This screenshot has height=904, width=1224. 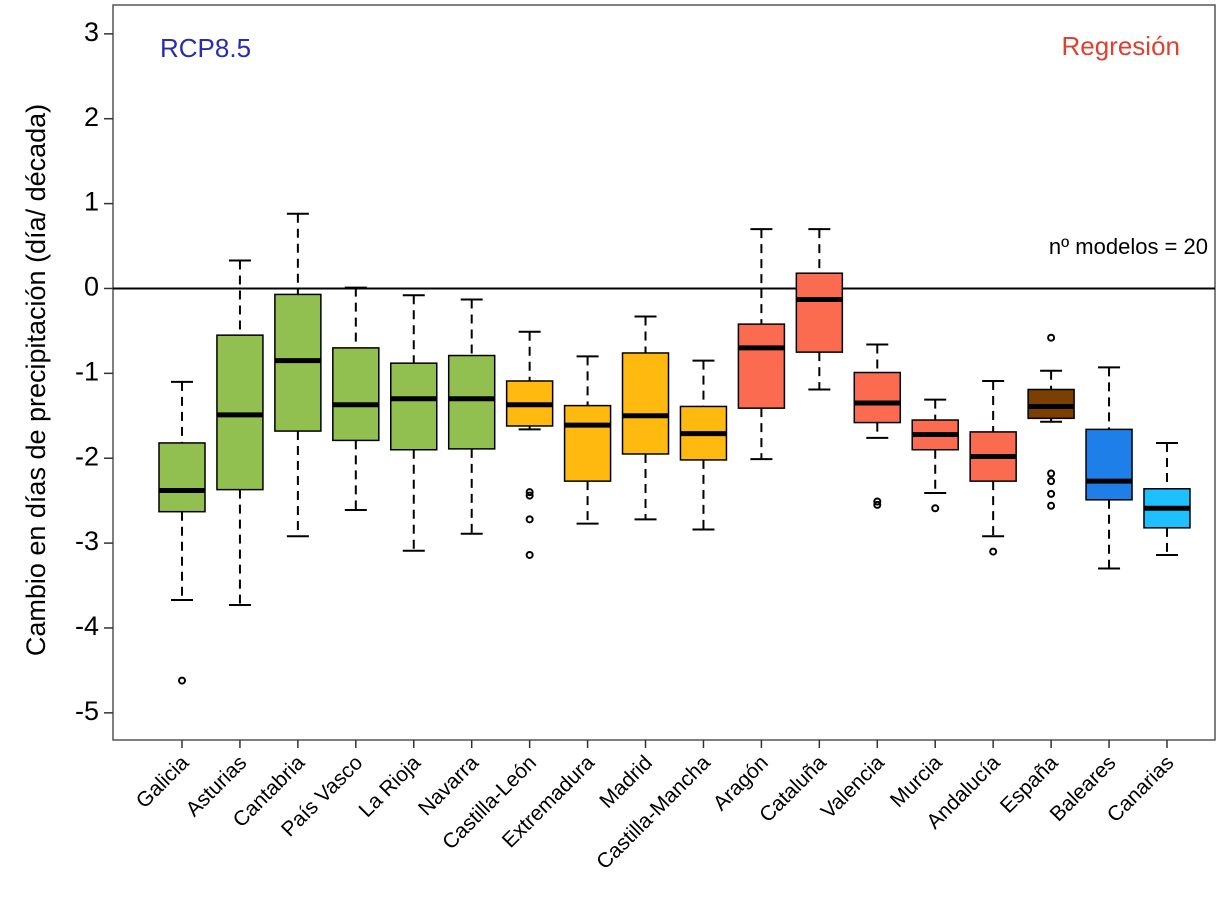 I want to click on x-tick-label: Valencia, so click(x=853, y=787).